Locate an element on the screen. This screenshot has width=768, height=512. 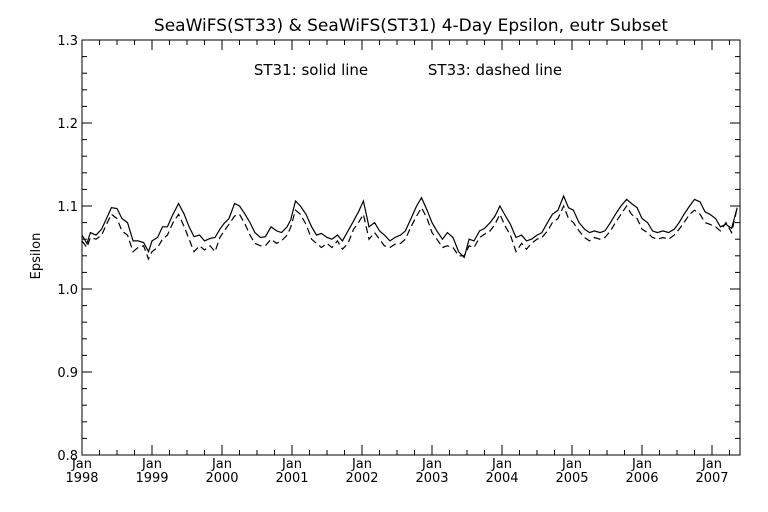
x-tick-year-label: 1998 is located at coordinates (81, 478).